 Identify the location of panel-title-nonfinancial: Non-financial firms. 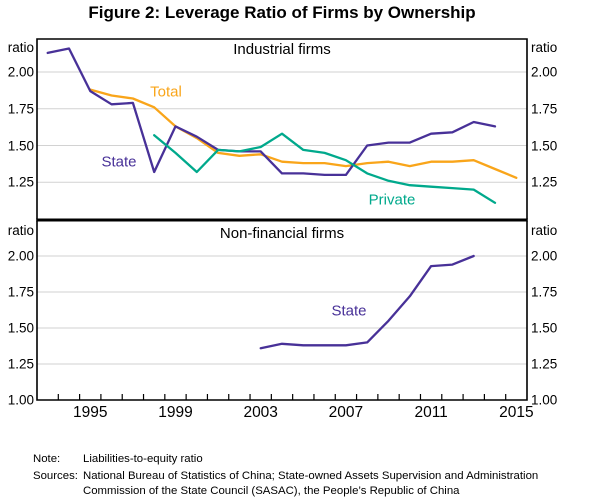
(282, 233).